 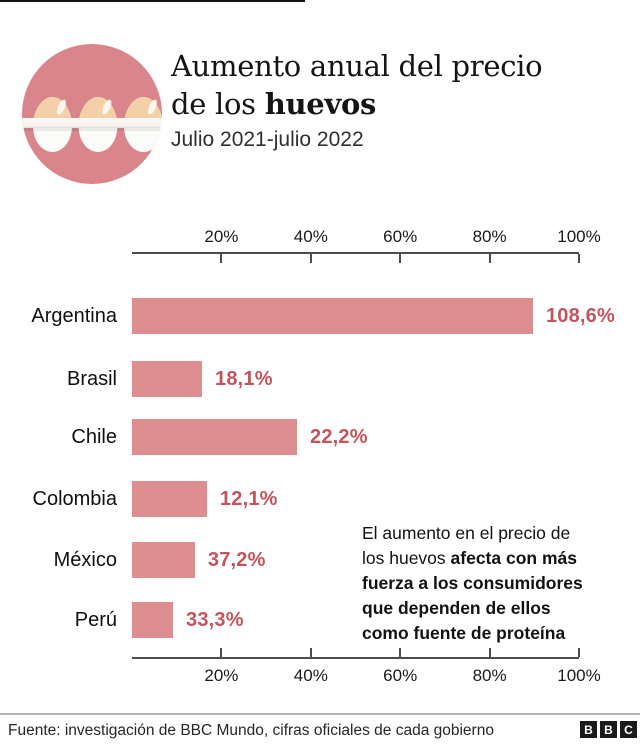 I want to click on bar-value-label: 18,1%, so click(x=244, y=378).